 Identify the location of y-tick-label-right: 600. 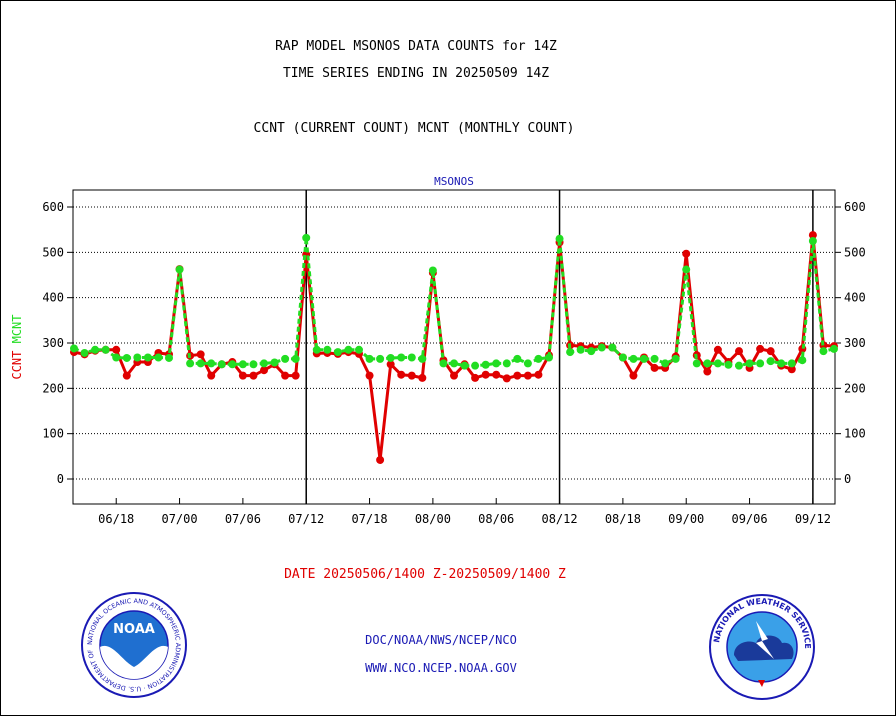
(855, 207).